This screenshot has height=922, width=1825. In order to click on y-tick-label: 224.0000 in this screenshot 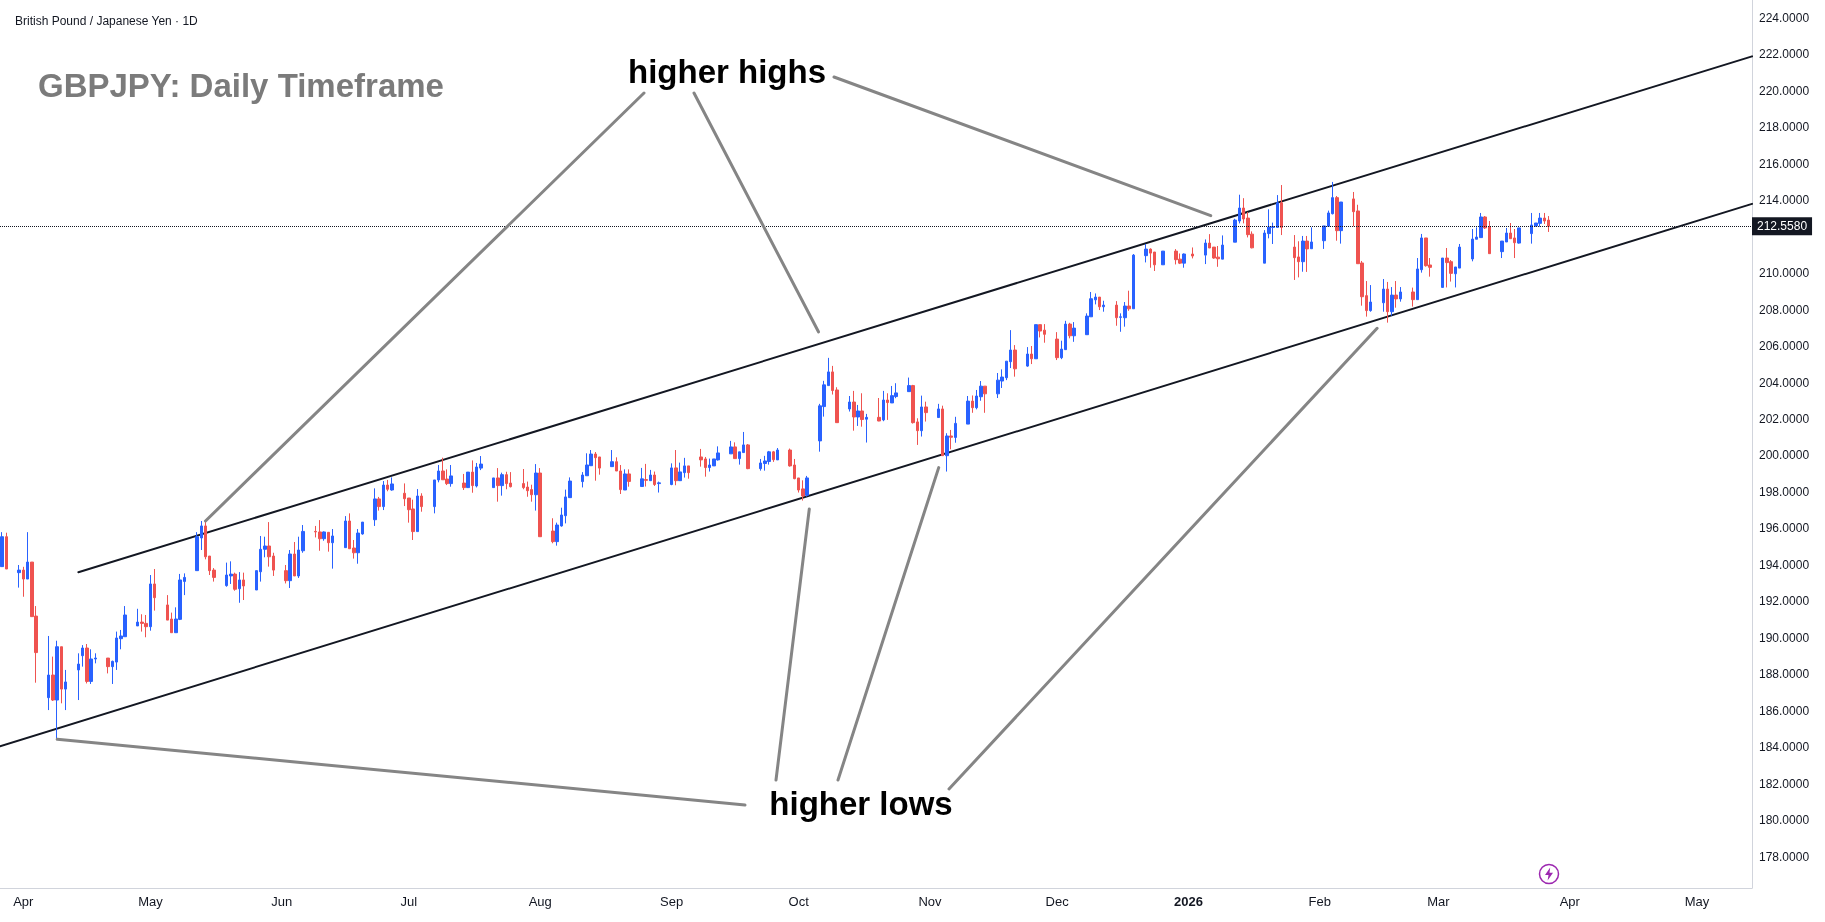, I will do `click(1784, 17)`.